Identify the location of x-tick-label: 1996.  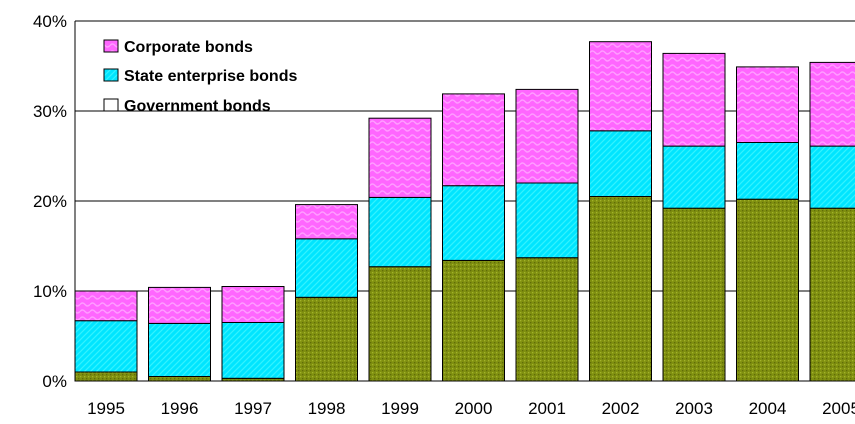
(180, 408).